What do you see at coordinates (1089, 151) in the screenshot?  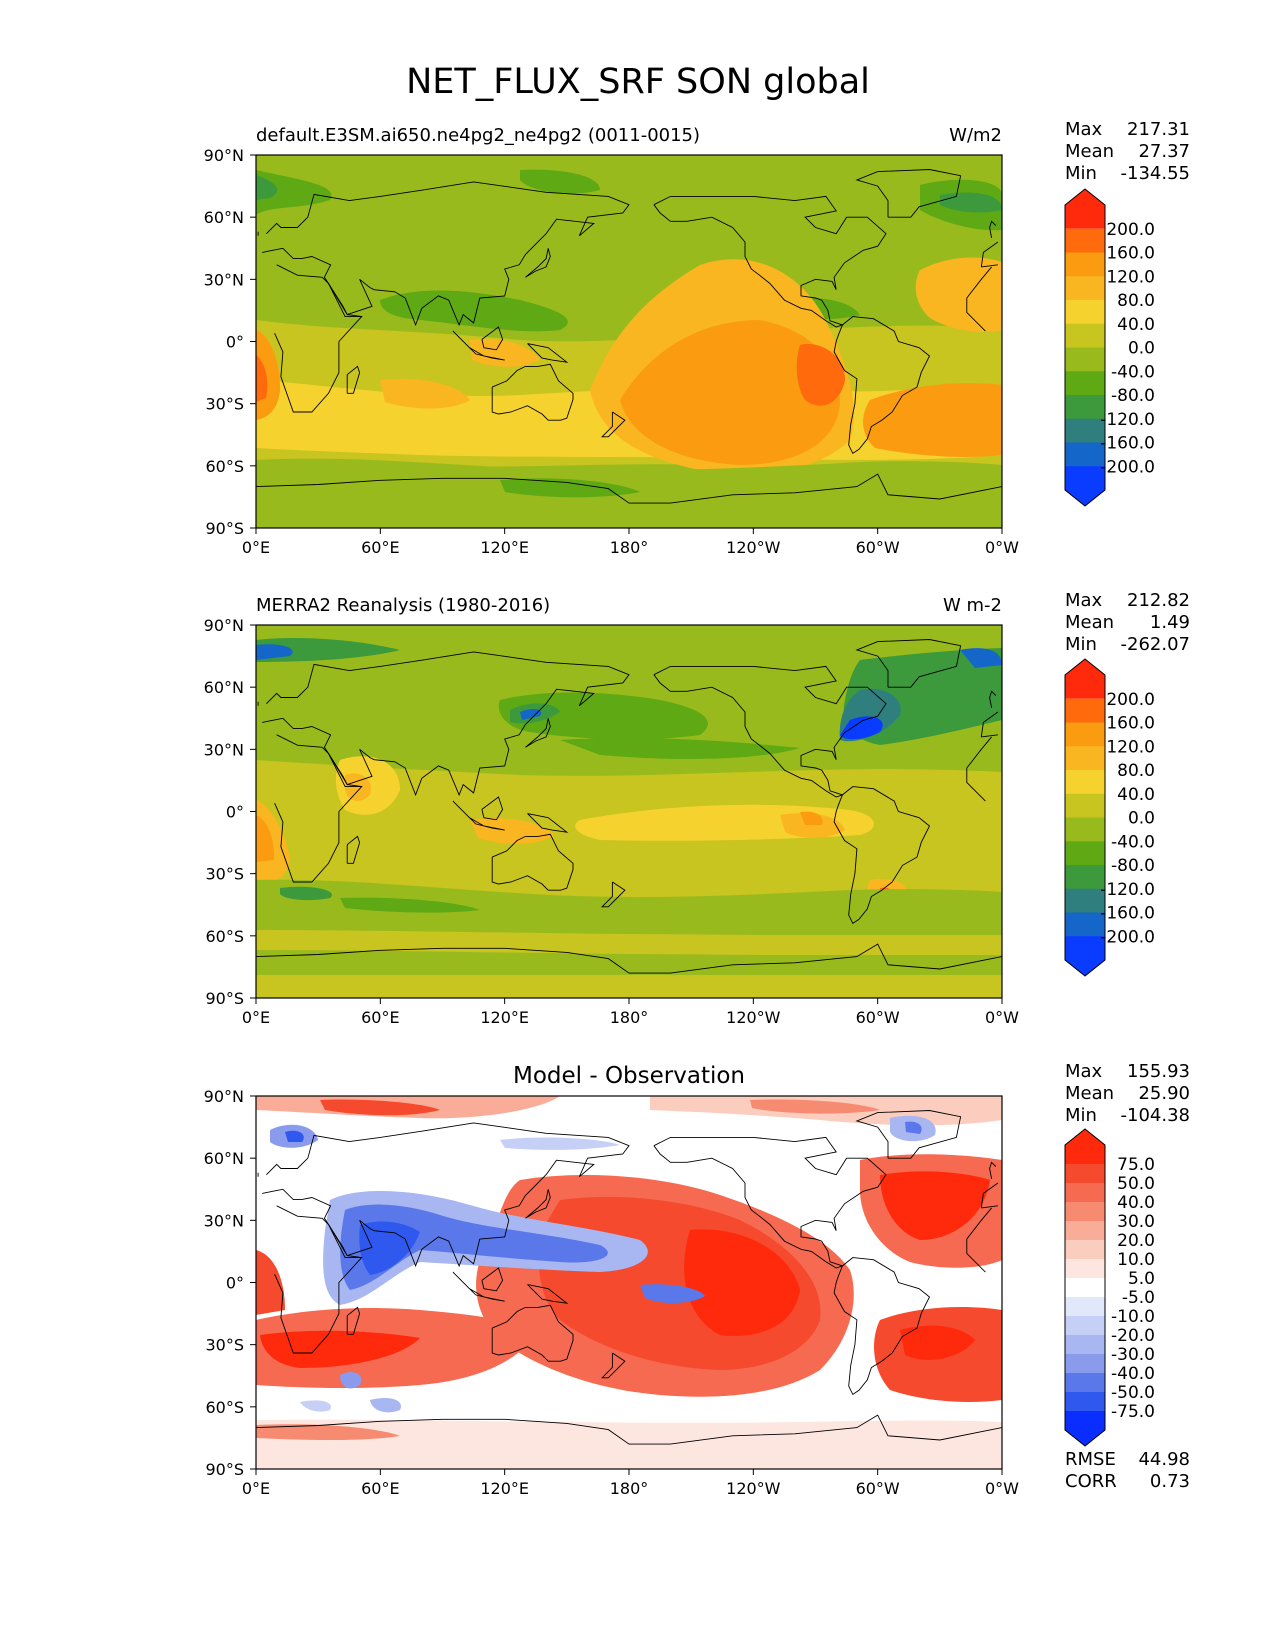 I see `stat-mean-label: Mean` at bounding box center [1089, 151].